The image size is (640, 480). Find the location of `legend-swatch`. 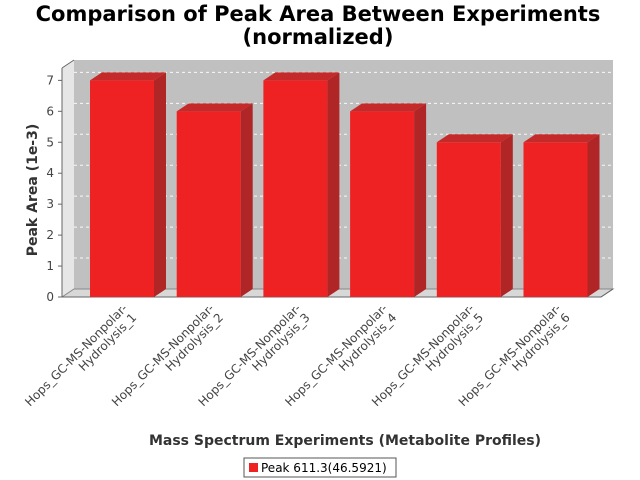

legend-swatch is located at coordinates (253, 467).